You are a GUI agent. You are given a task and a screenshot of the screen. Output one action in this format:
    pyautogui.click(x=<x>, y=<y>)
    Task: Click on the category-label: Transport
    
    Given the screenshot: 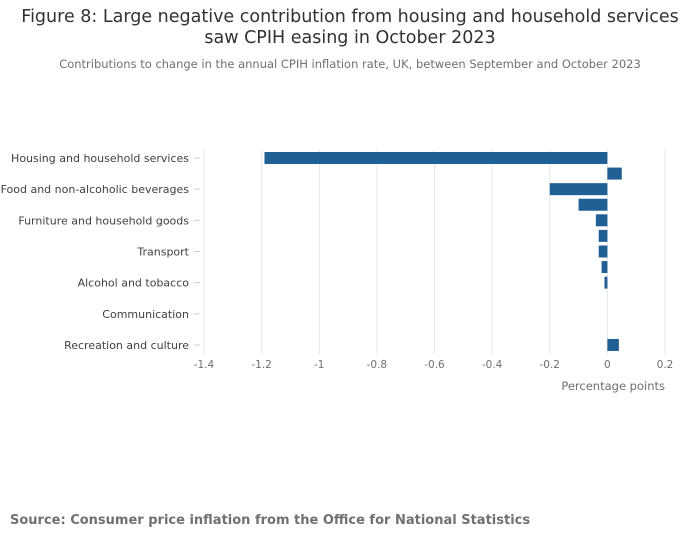 What is the action you would take?
    pyautogui.click(x=162, y=251)
    